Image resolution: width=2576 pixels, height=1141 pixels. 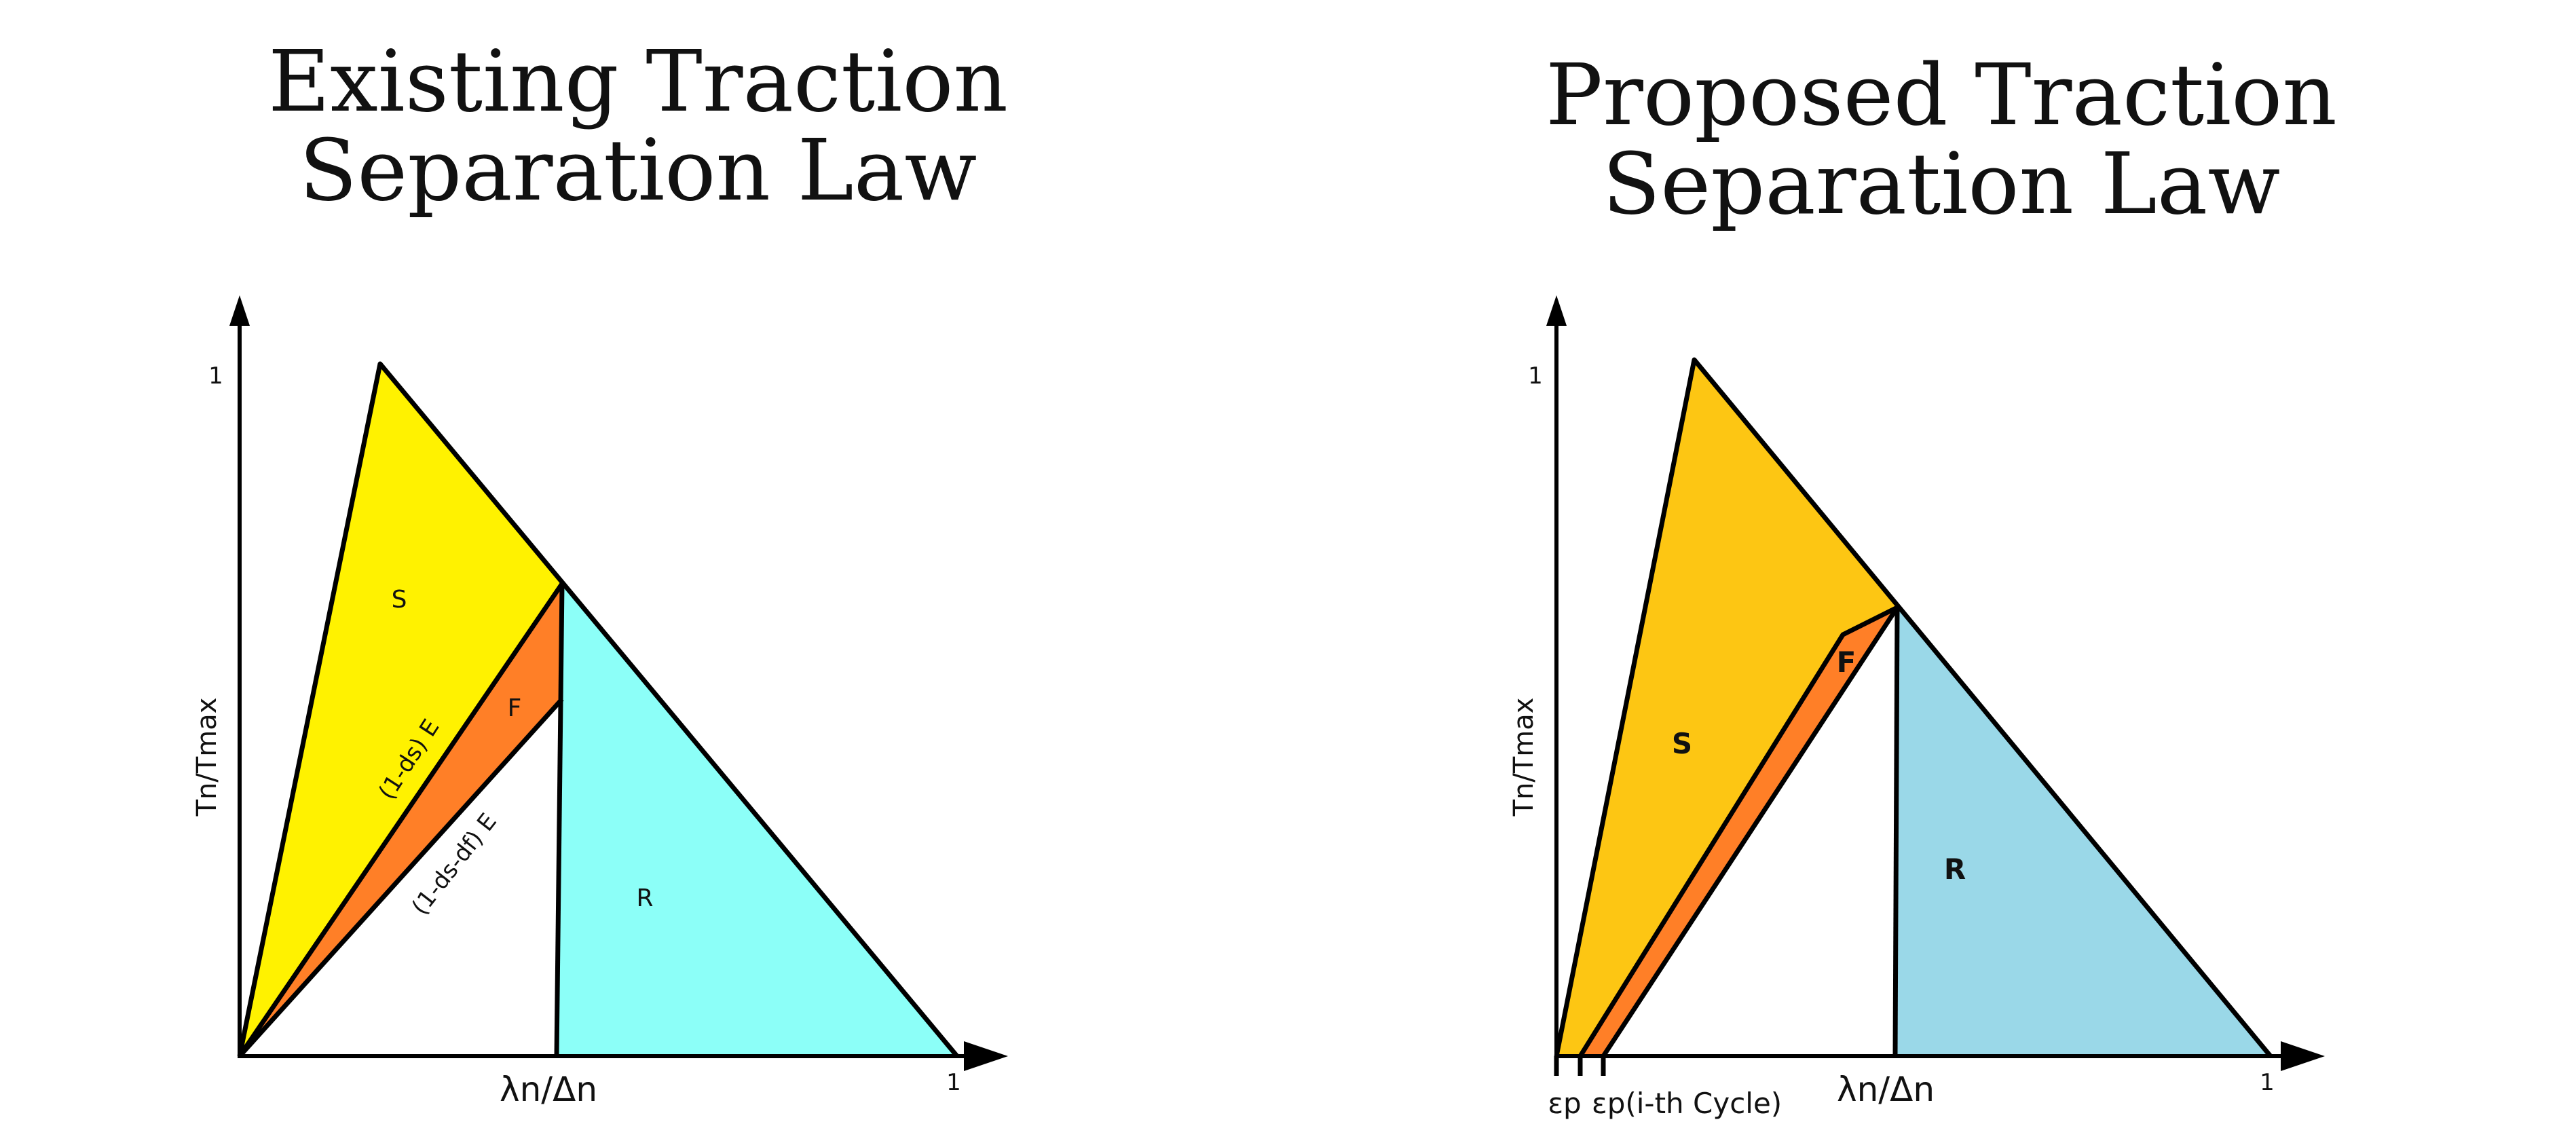 I want to click on right-region-s-label: S, so click(x=1682, y=744).